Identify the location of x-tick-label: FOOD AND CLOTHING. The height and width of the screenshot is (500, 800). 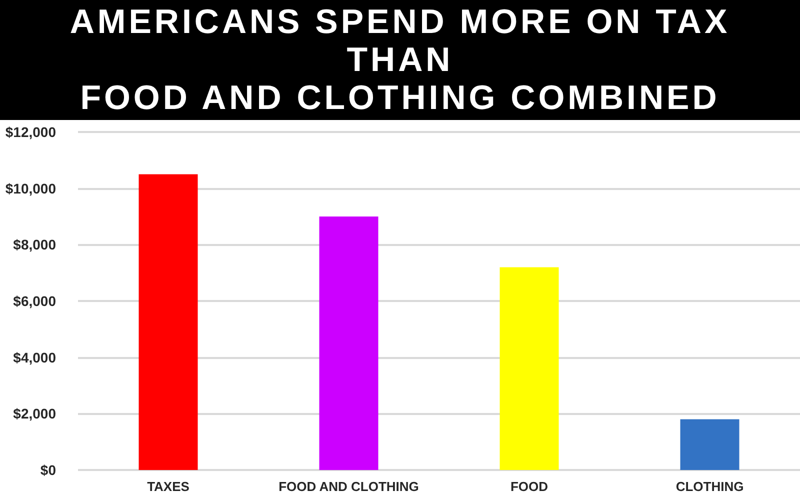
(348, 486).